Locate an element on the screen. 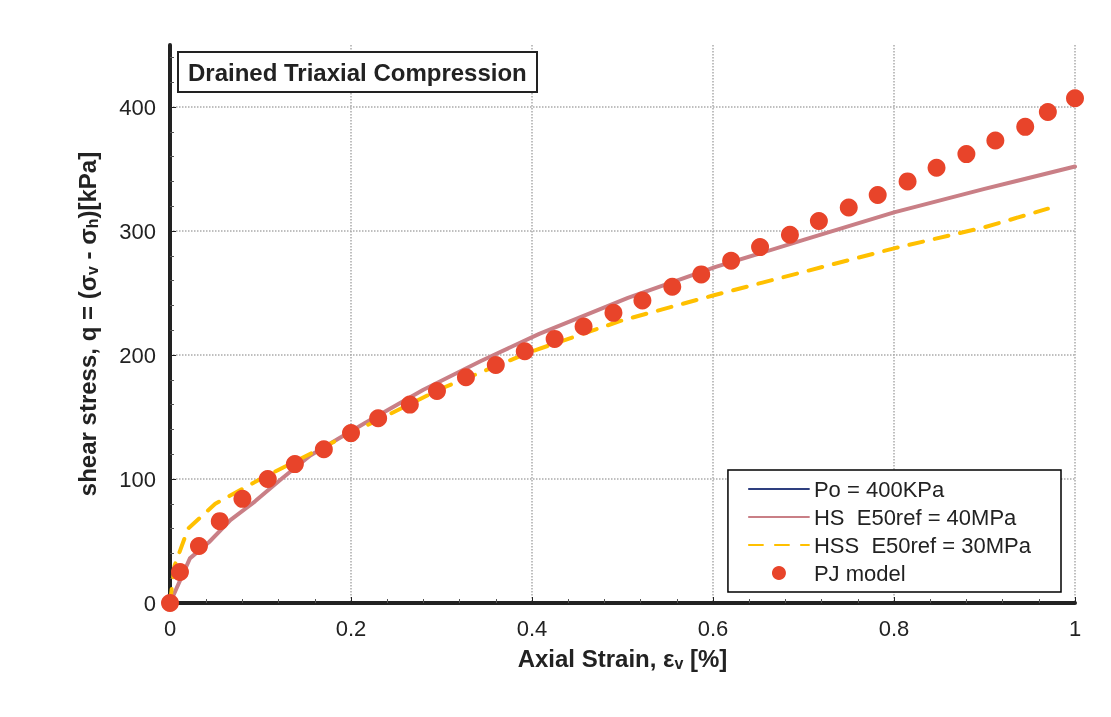 The width and height of the screenshot is (1111, 717). x-tick-label: 0.6 is located at coordinates (713, 628).